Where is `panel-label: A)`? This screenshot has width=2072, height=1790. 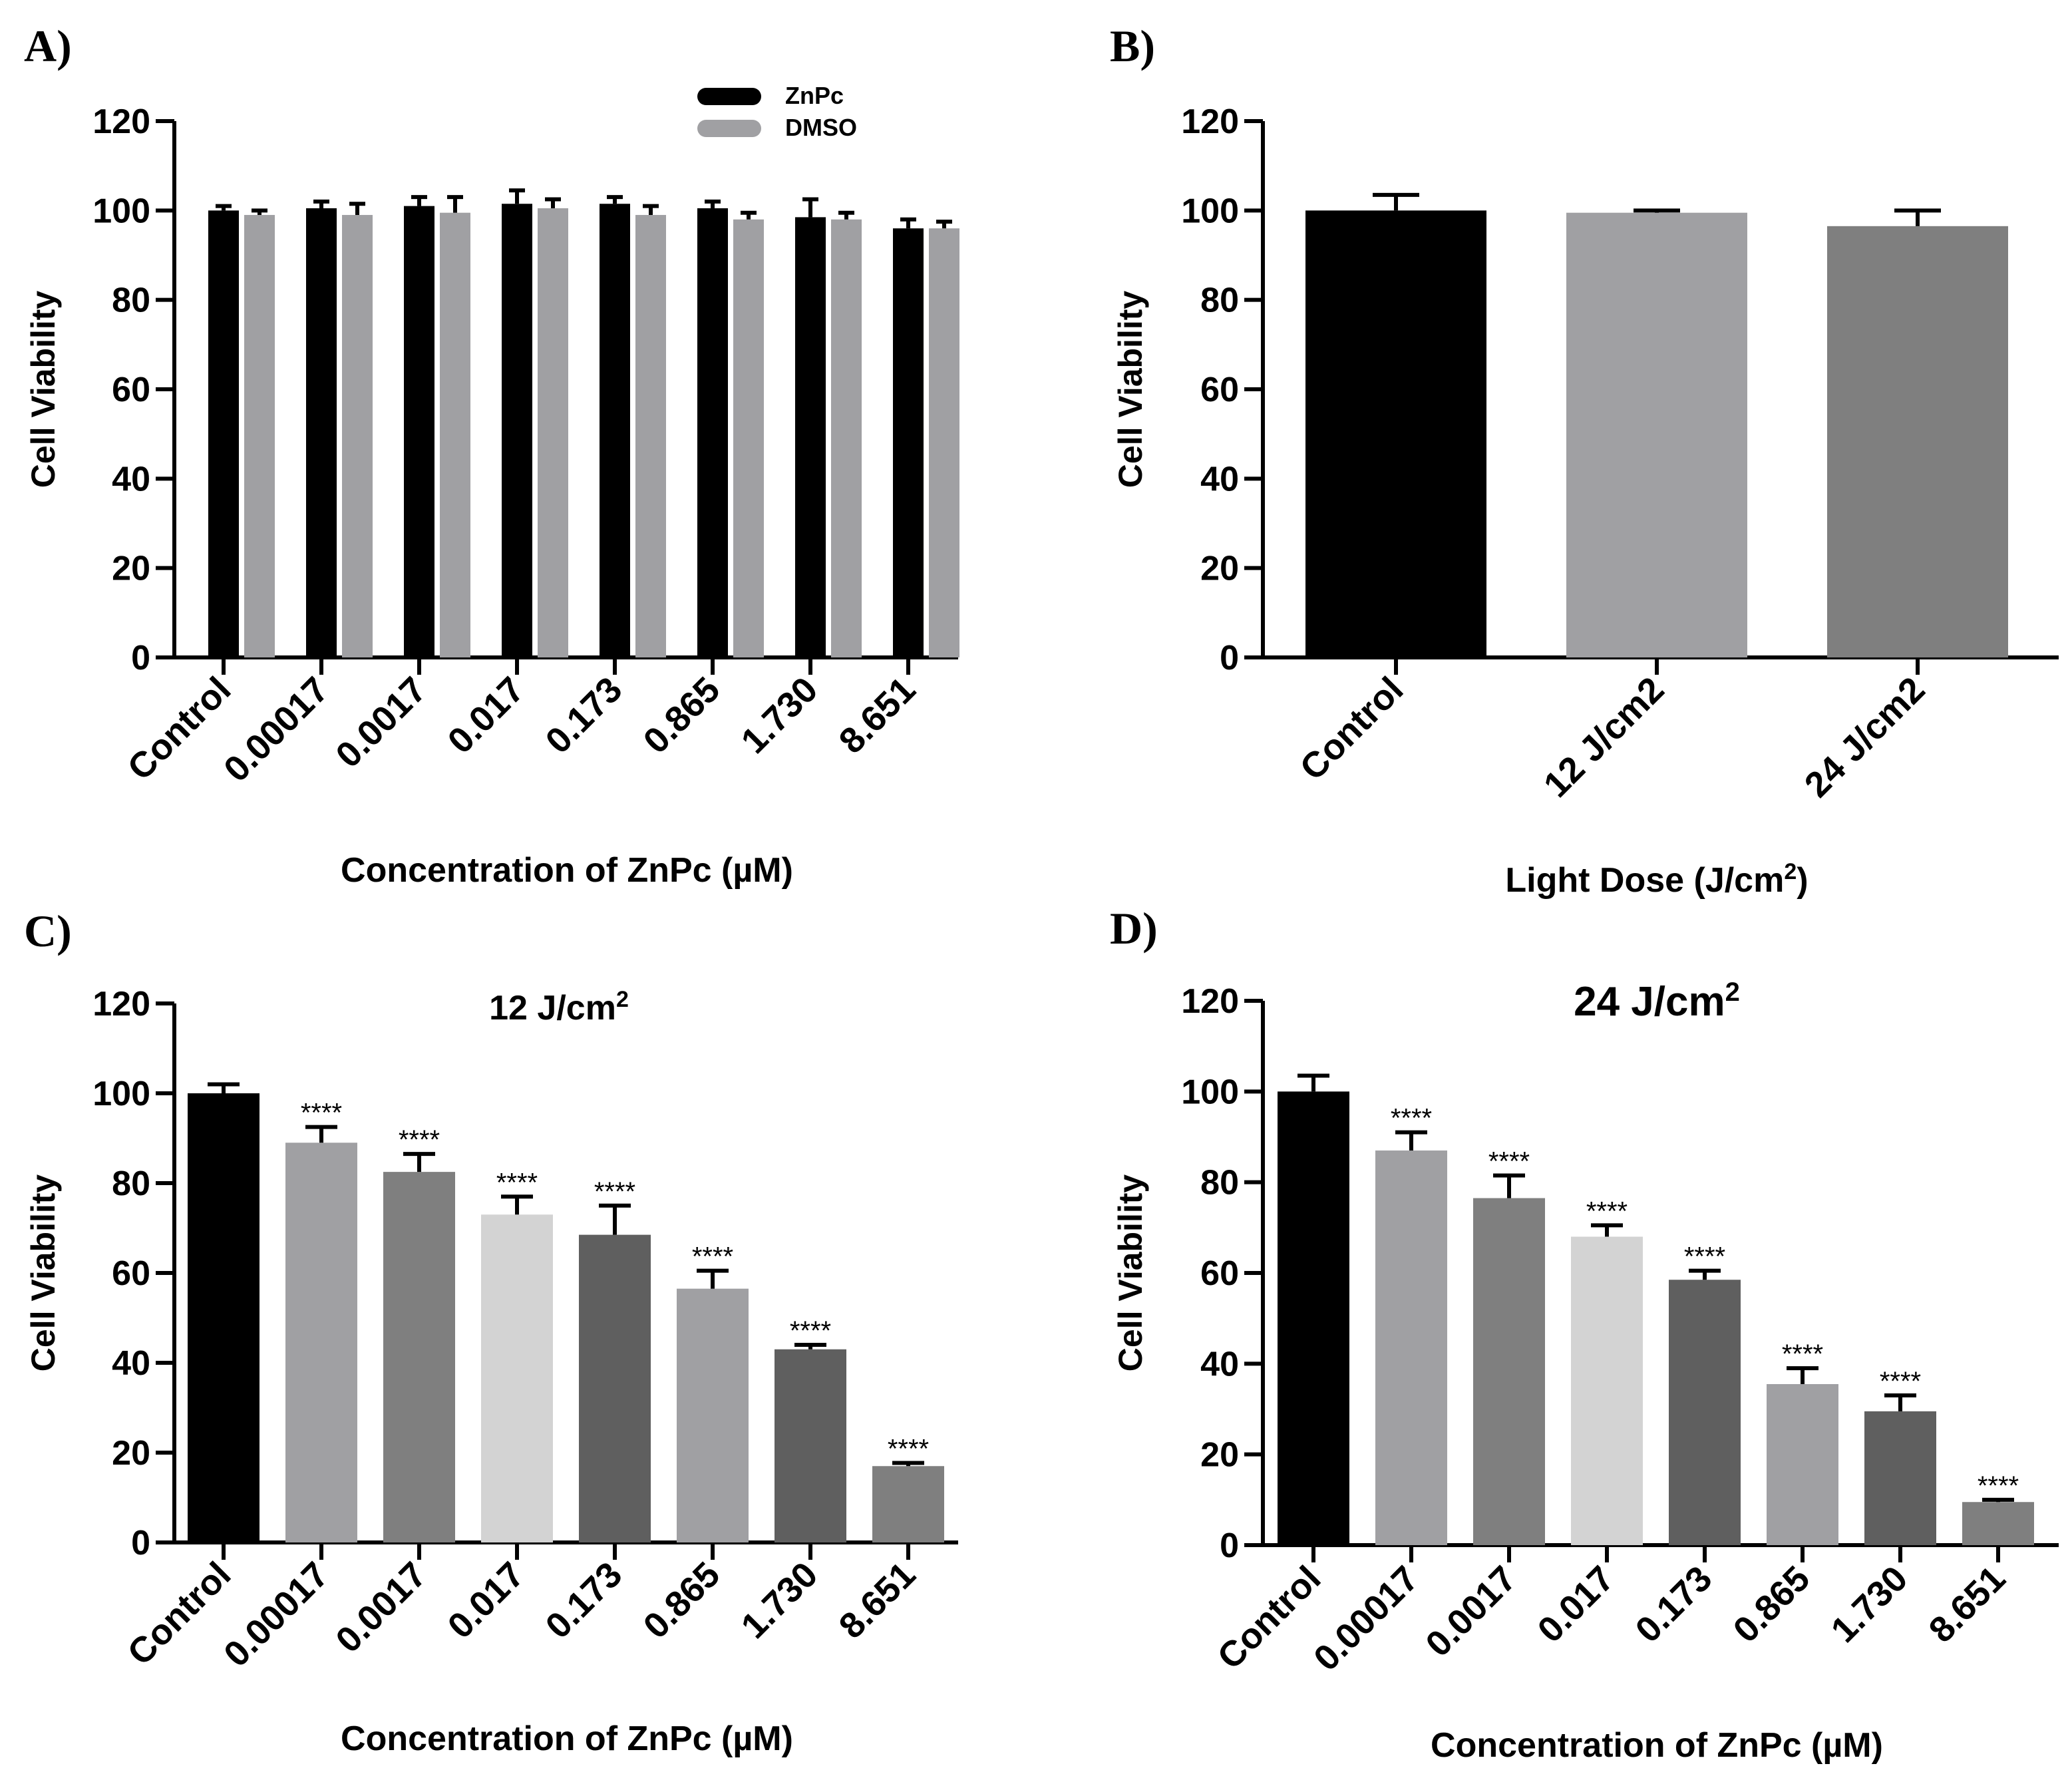
panel-label: A) is located at coordinates (48, 46).